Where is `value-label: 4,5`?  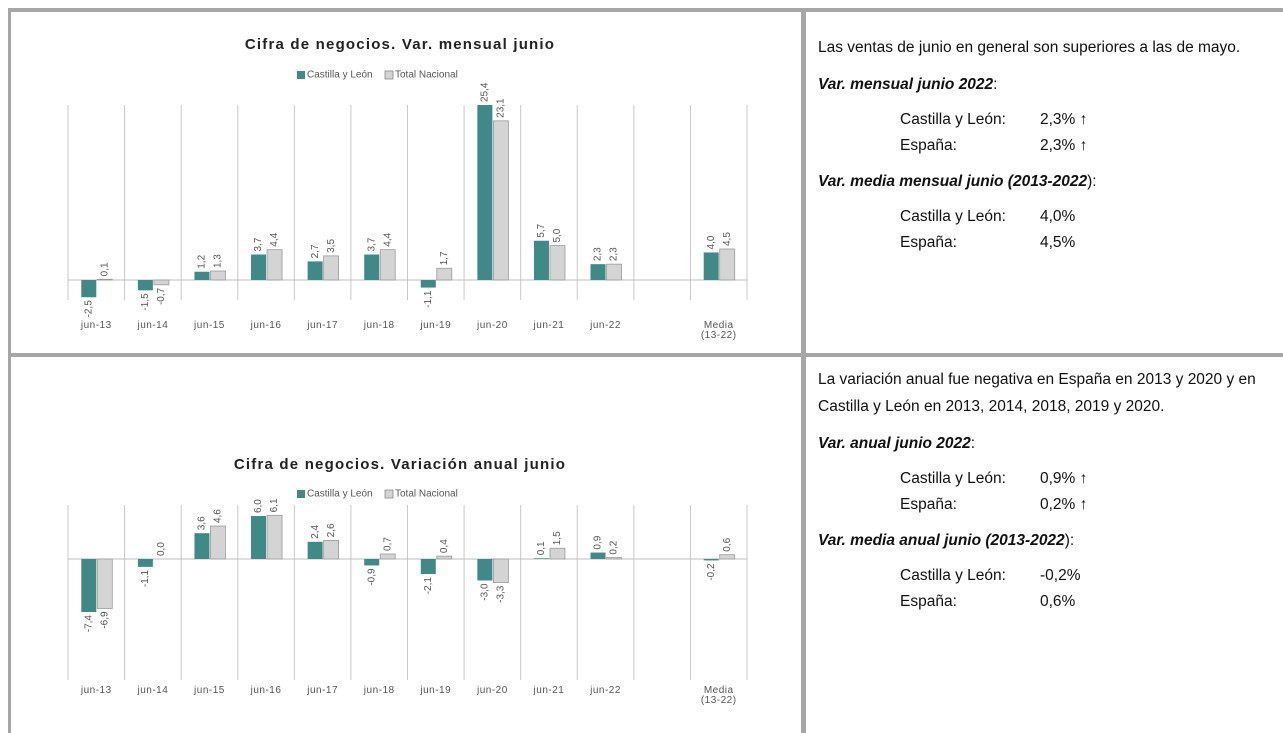
value-label: 4,5 is located at coordinates (727, 239).